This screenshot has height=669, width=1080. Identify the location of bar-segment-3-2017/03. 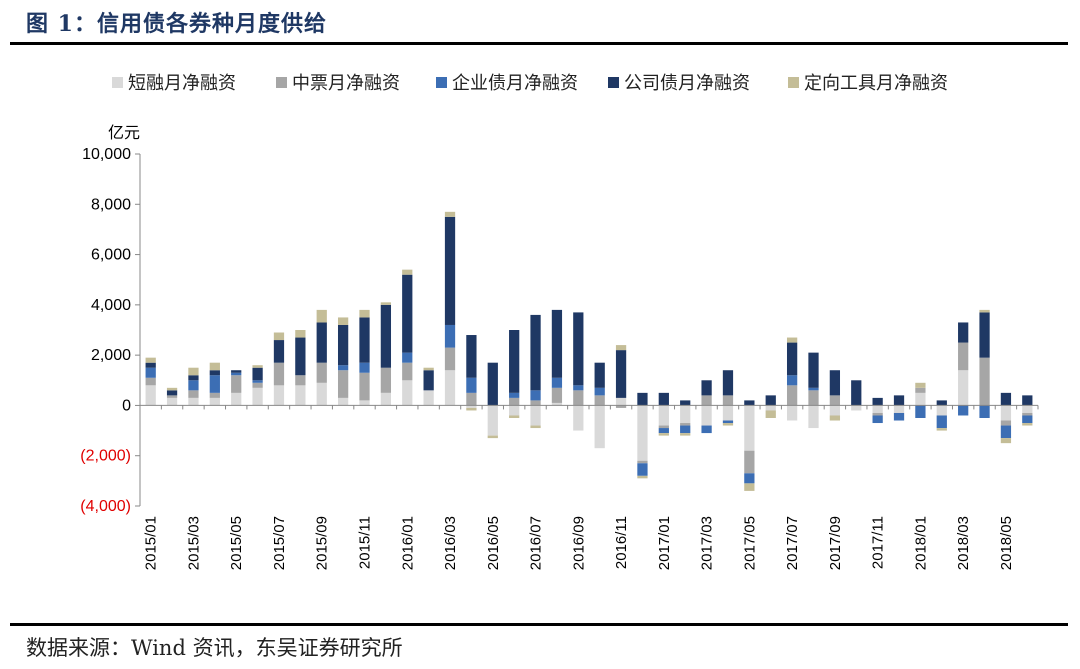
(706, 388).